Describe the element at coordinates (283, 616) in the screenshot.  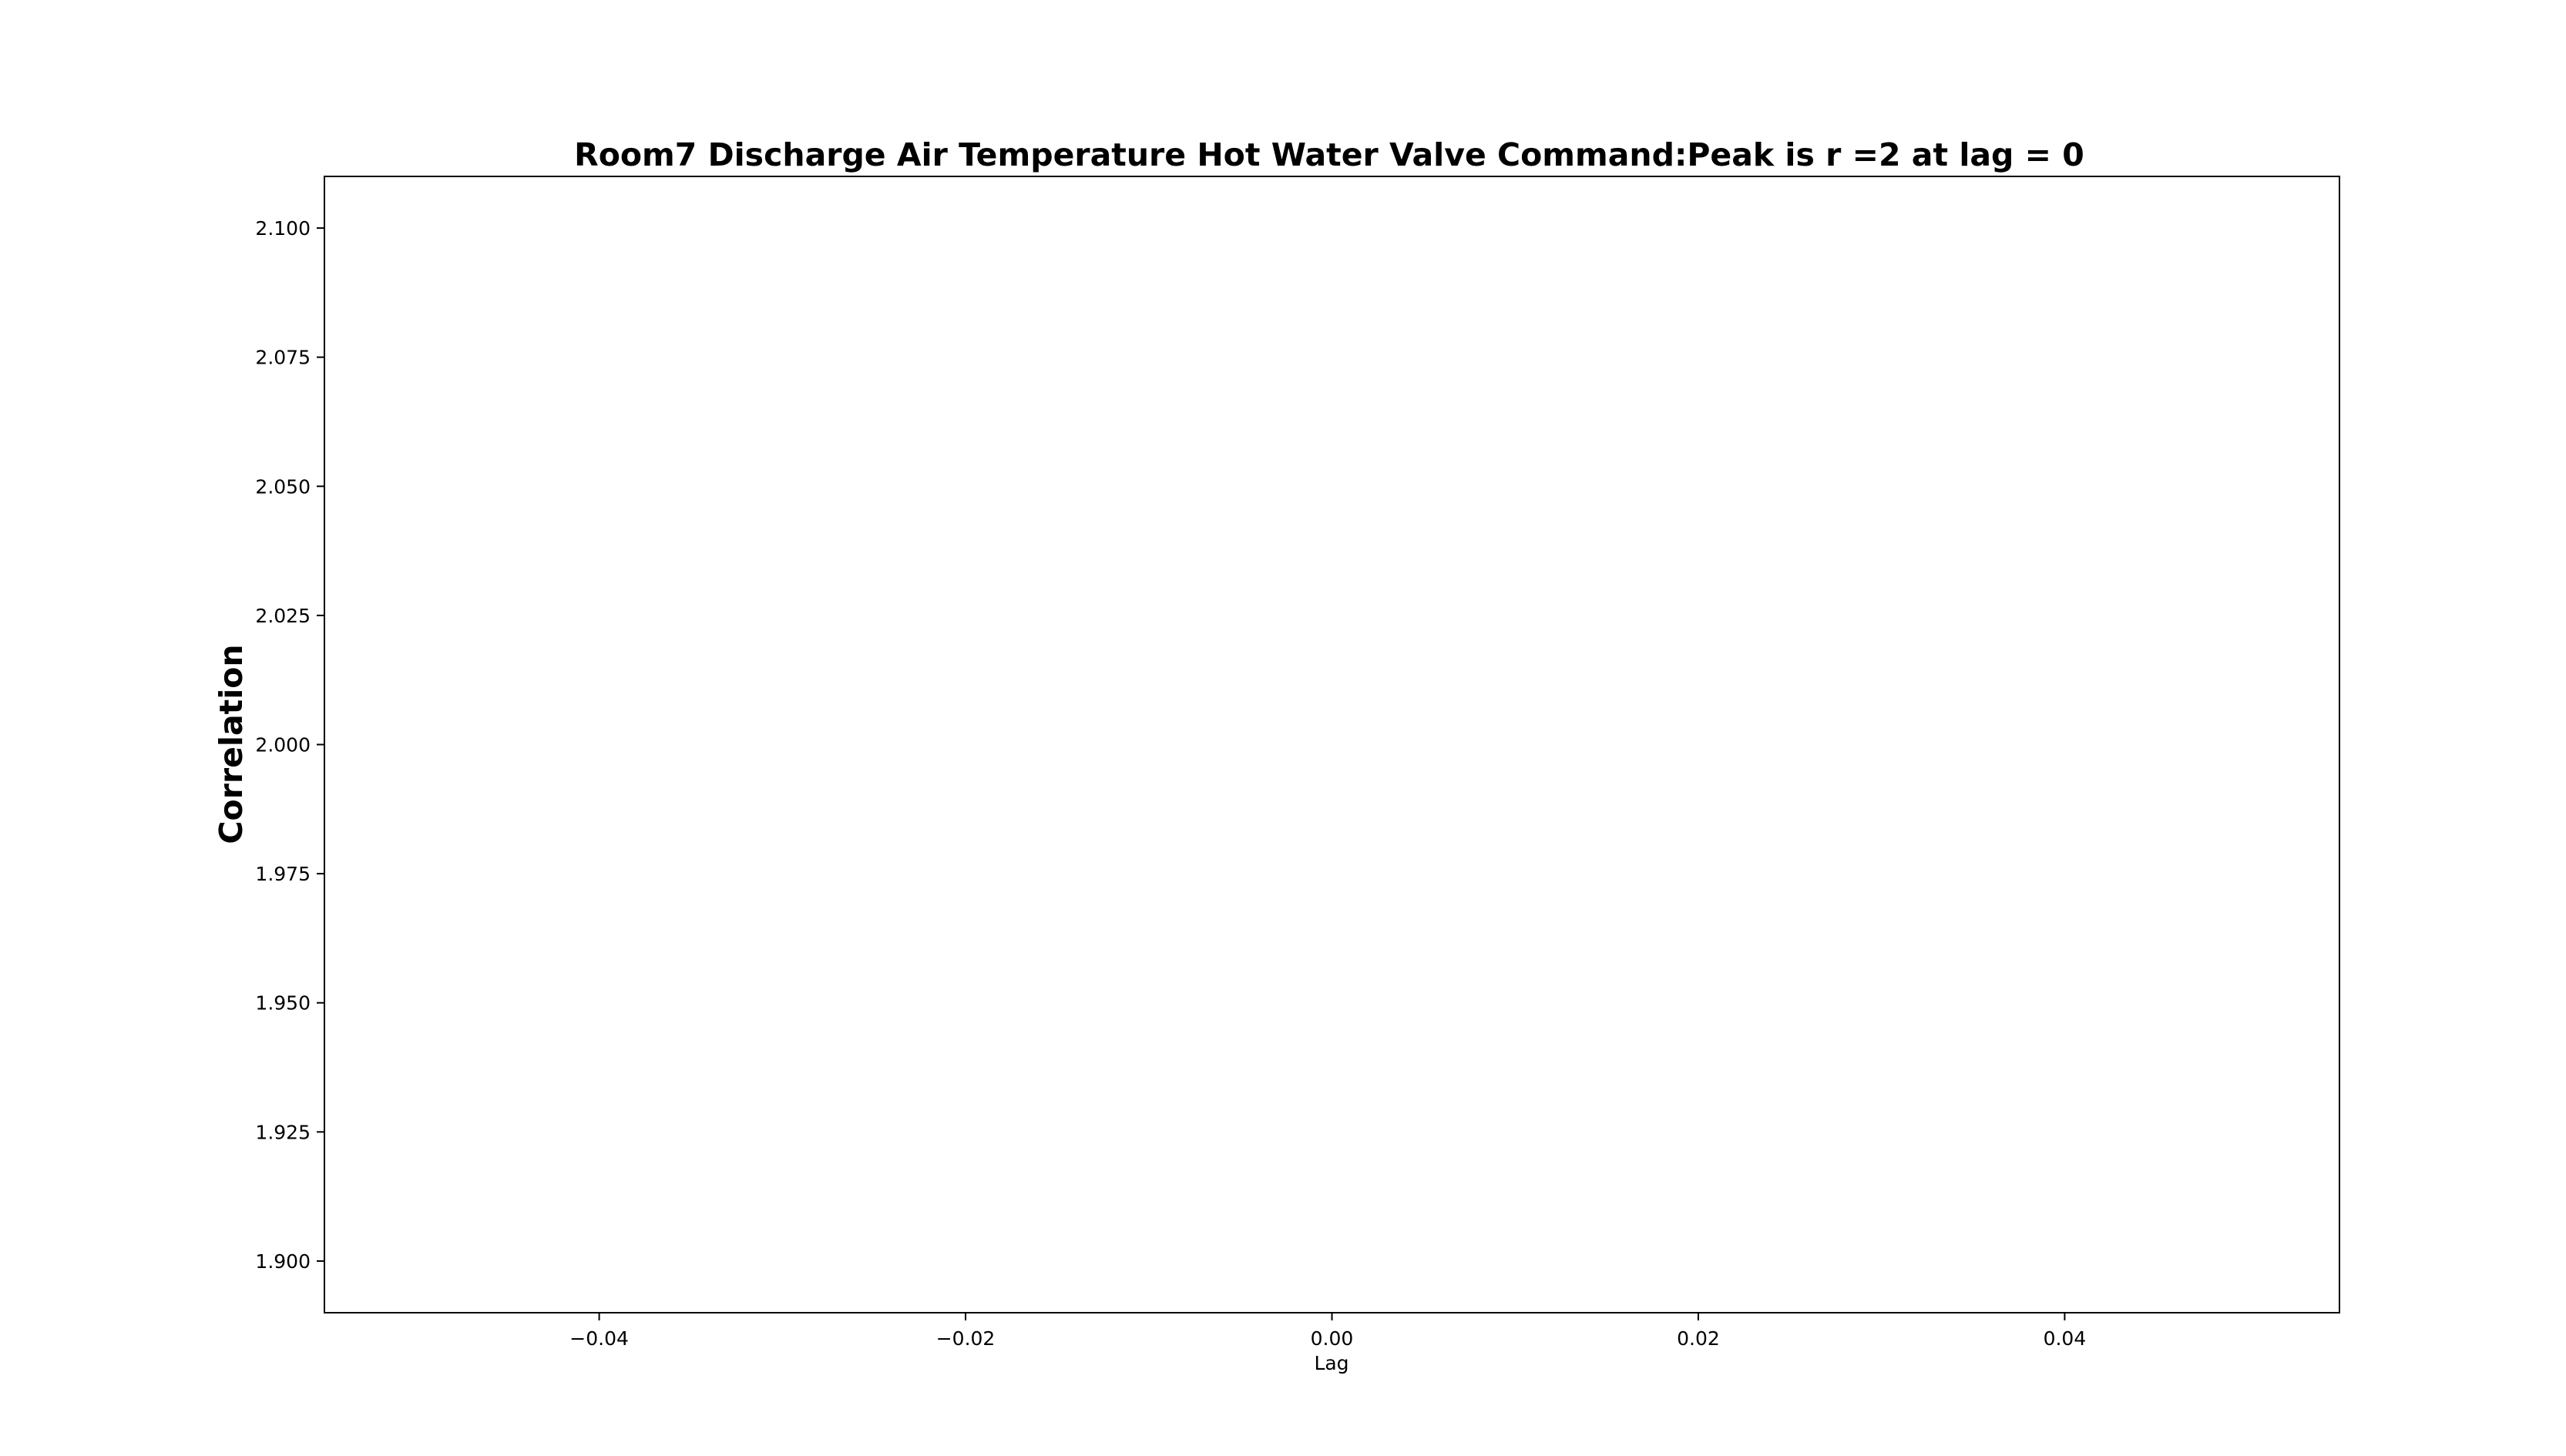
I see `y-tick-label: 2.025` at that location.